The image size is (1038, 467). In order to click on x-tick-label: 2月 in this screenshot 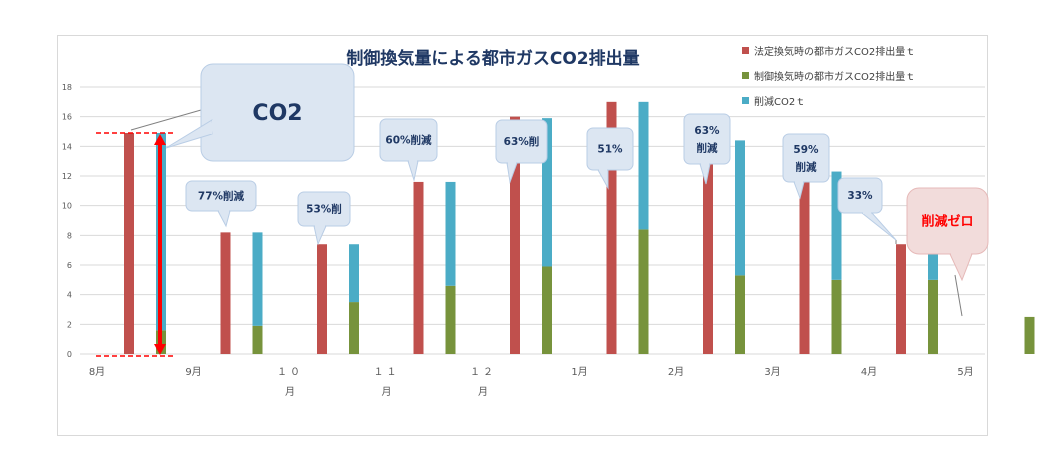, I will do `click(676, 372)`.